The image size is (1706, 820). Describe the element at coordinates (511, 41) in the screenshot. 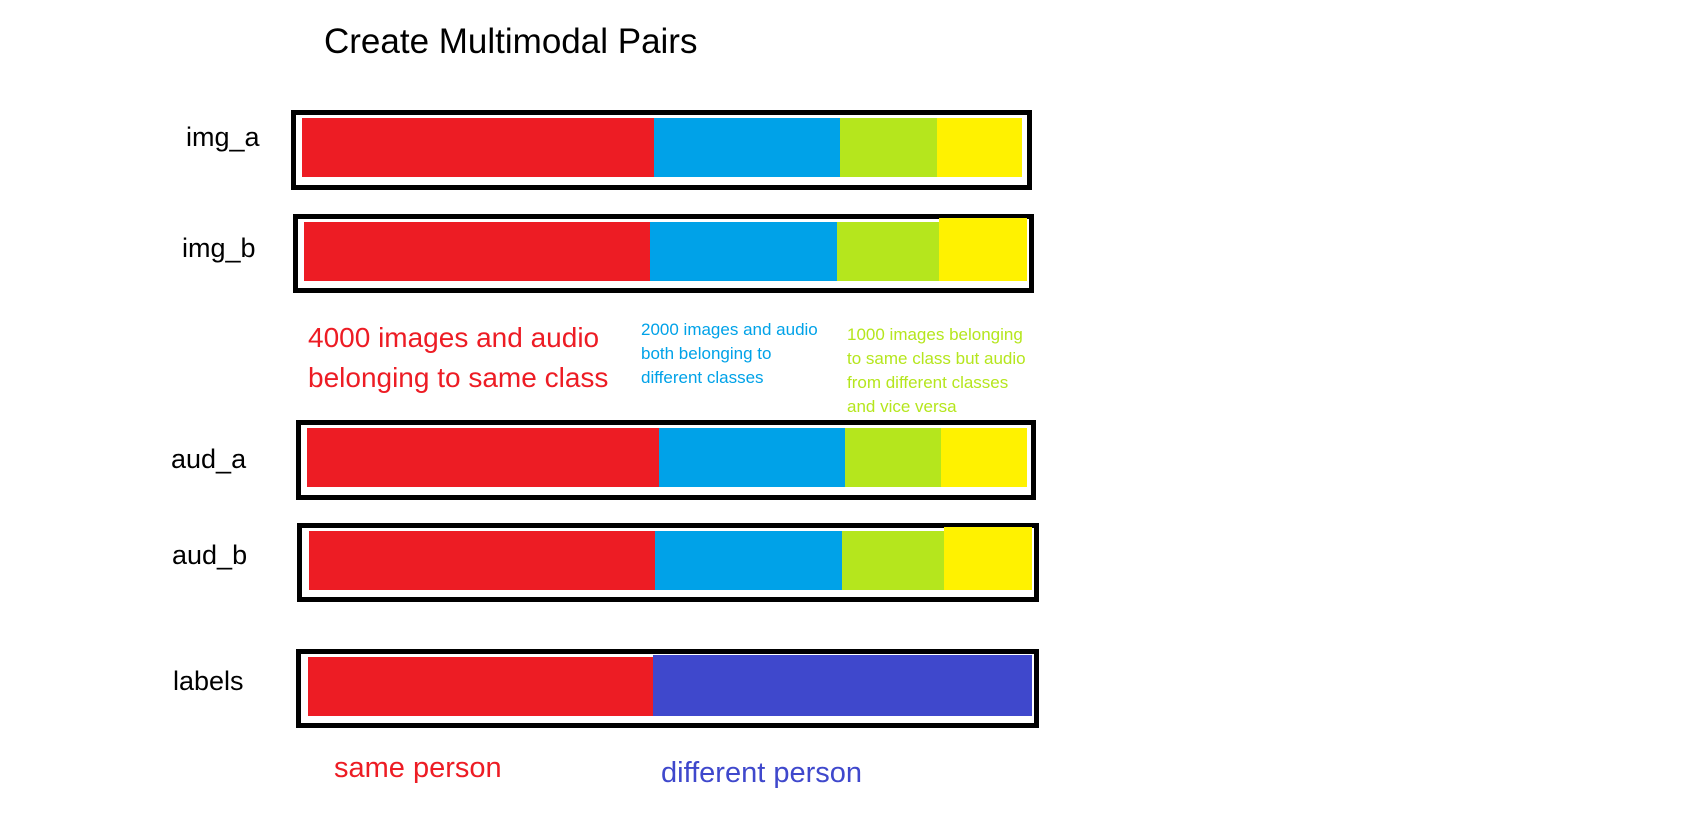

I see `diagram-title: Create Multimodal Pairs` at that location.